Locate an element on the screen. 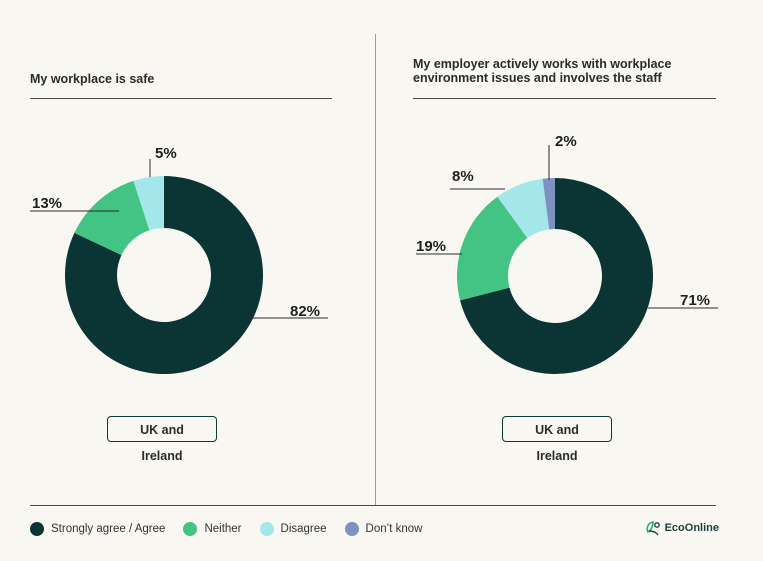 The image size is (763, 561). data-label-neither: 19% is located at coordinates (431, 246).